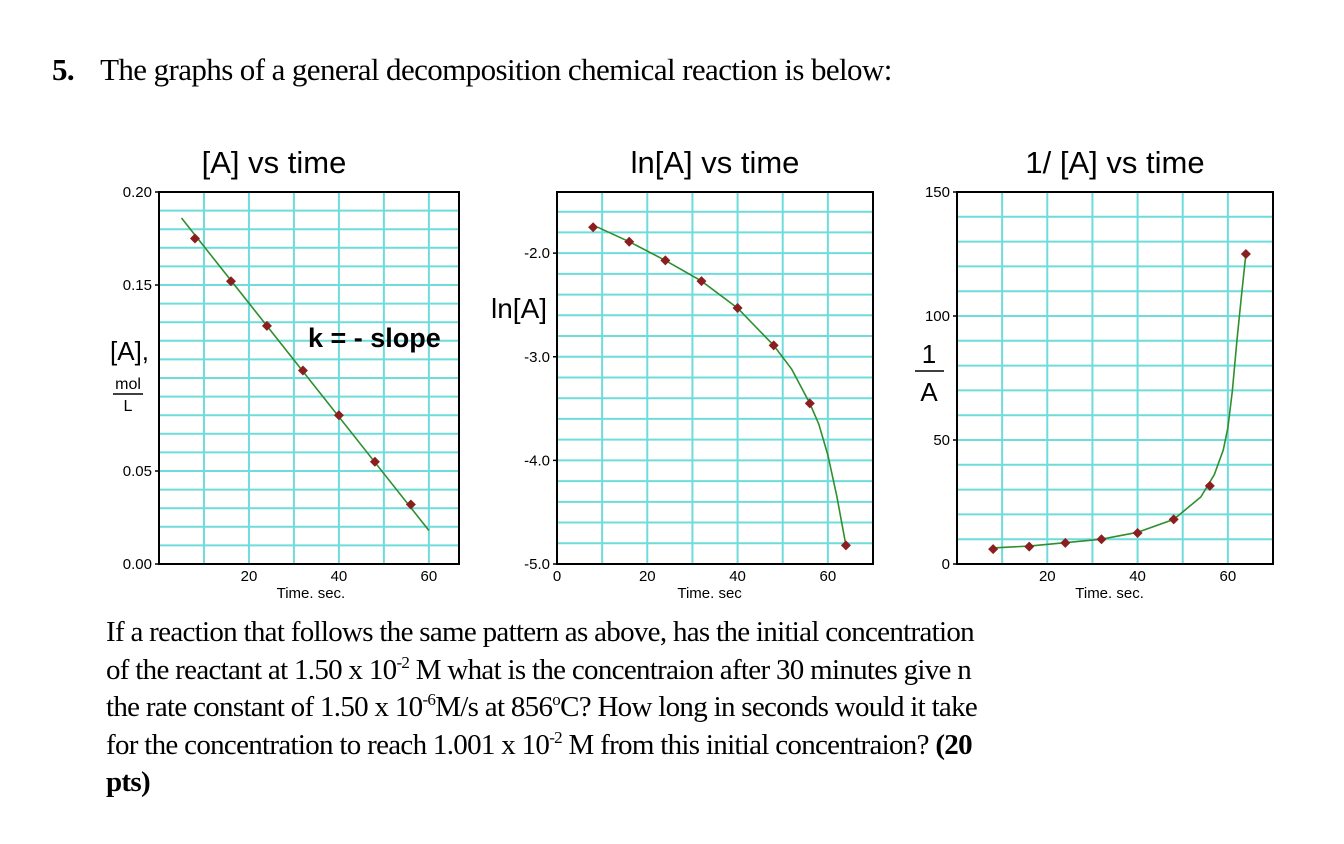  What do you see at coordinates (129, 351) in the screenshot?
I see `y-axis-label: [A],` at bounding box center [129, 351].